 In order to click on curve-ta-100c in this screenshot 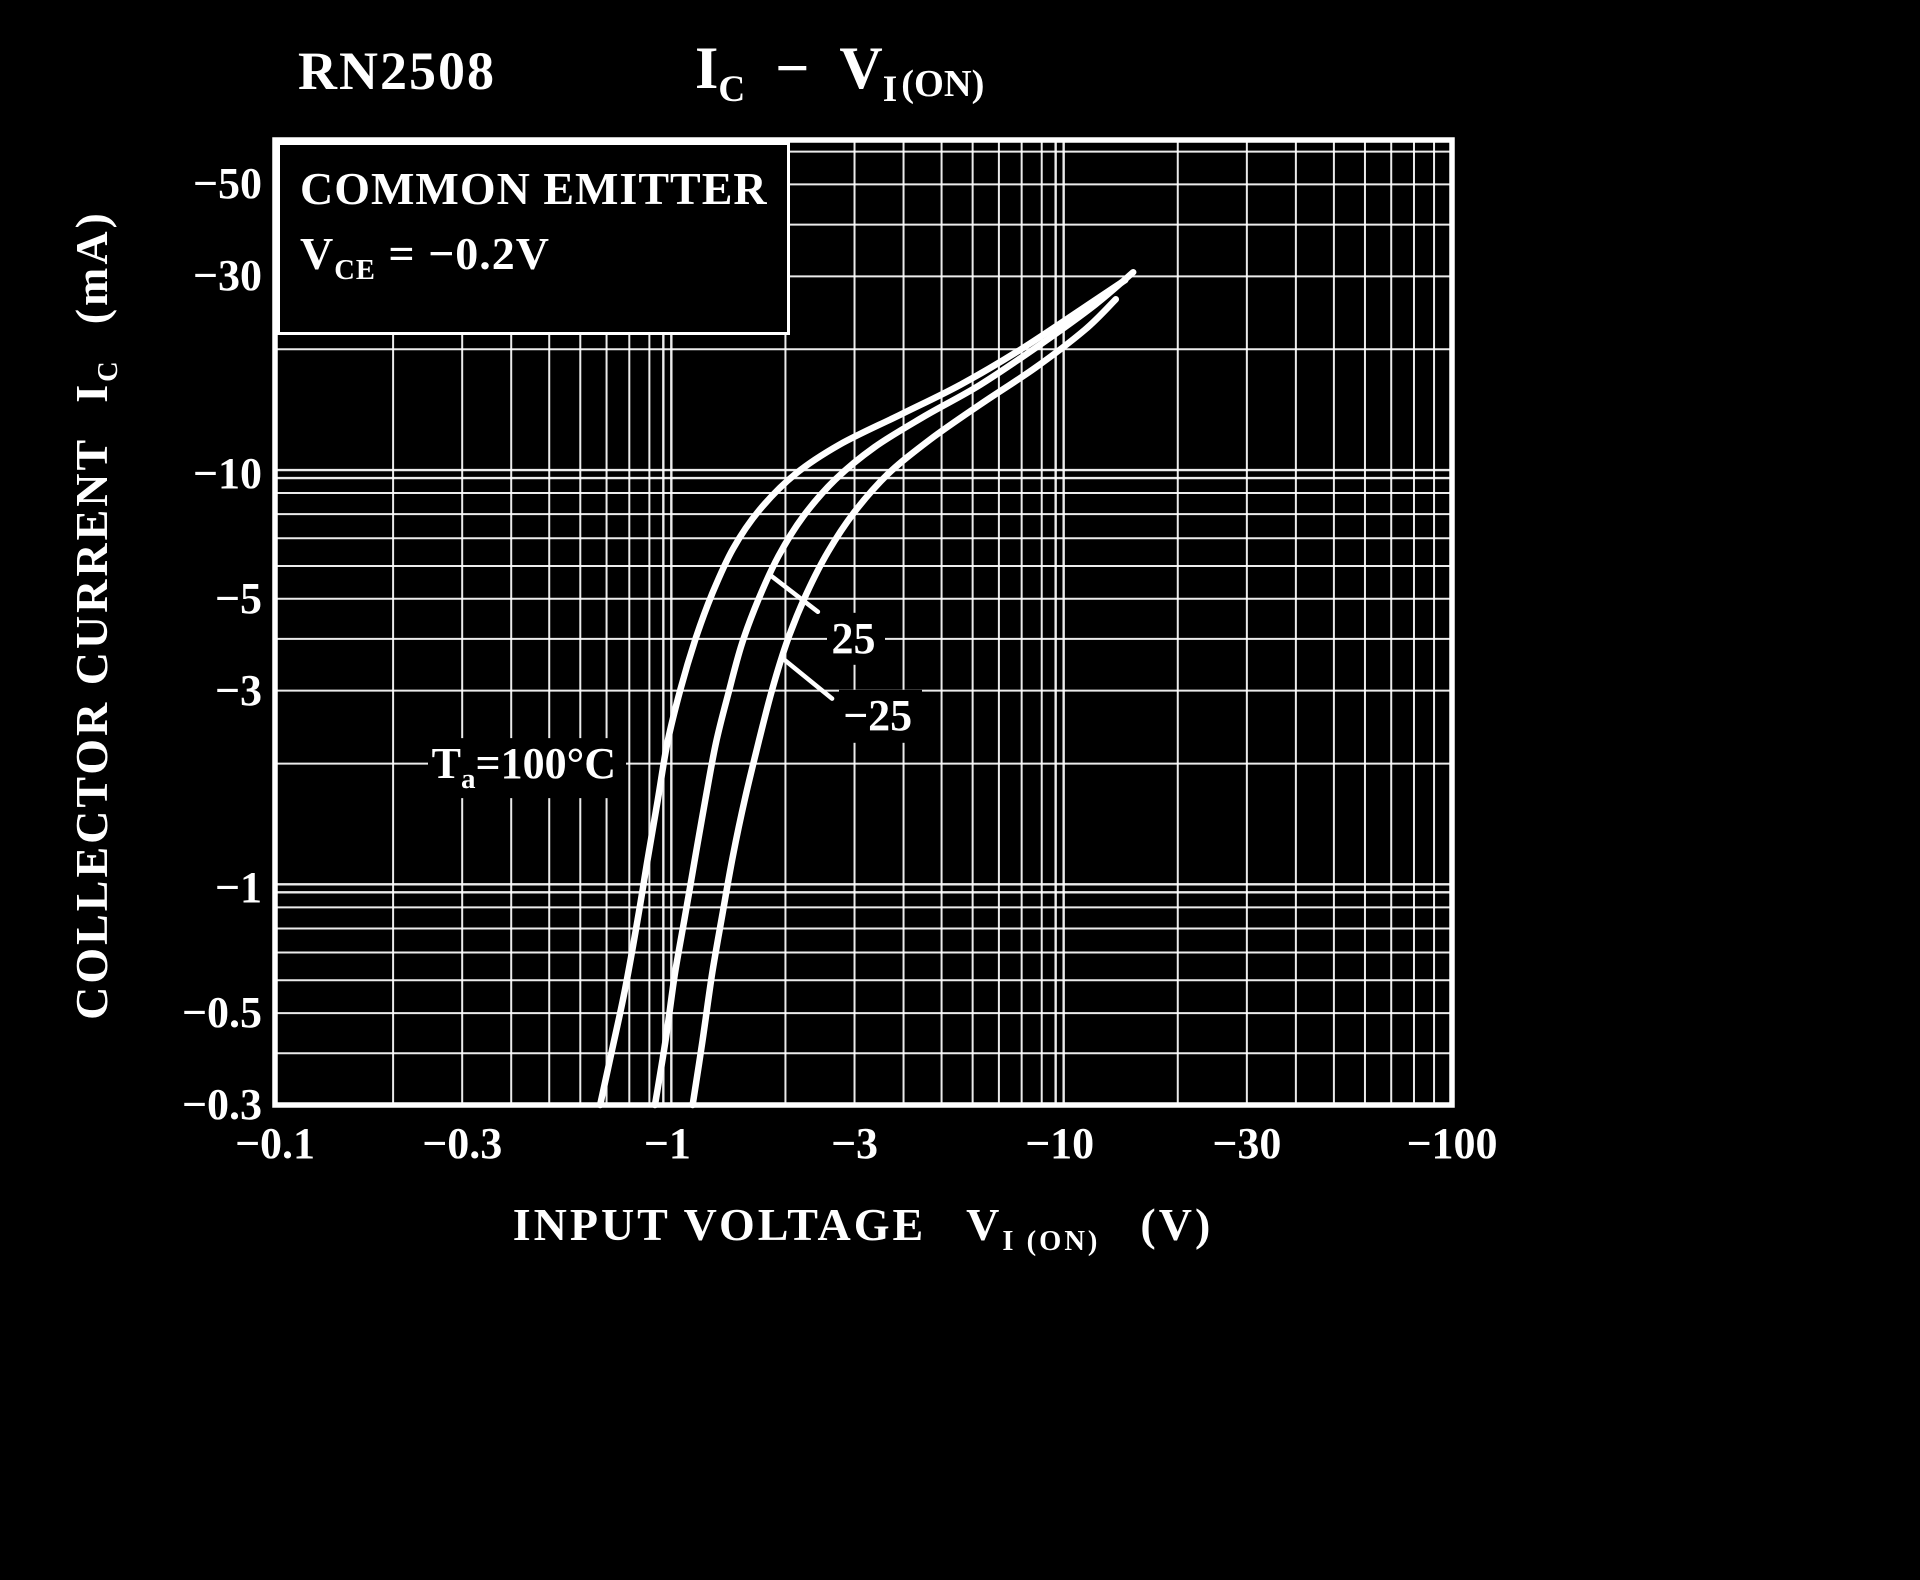, I will do `click(862, 692)`.